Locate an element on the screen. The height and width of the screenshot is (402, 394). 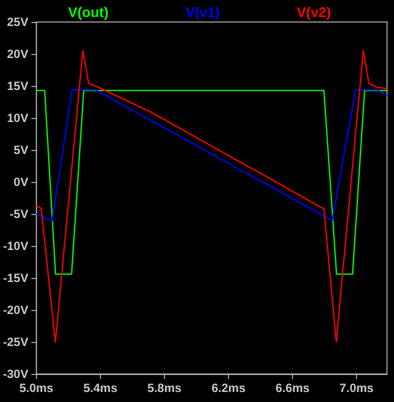
x-tick-label: 5.4ms is located at coordinates (100, 388).